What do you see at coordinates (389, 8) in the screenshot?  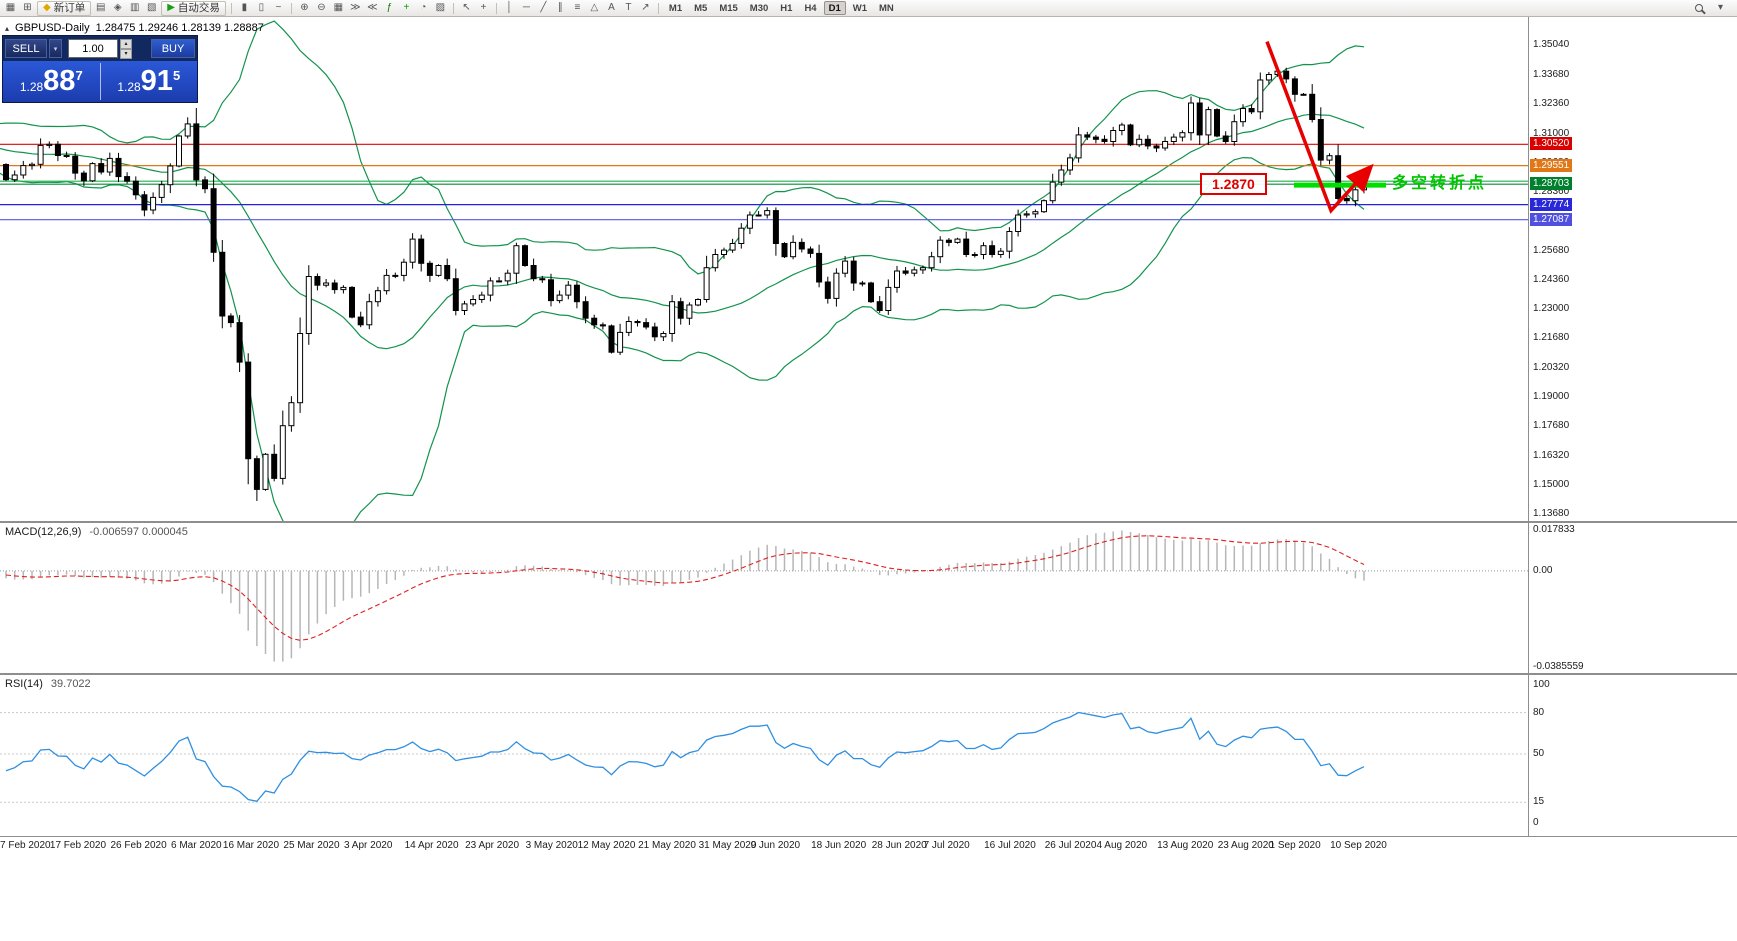 I see `indicators-icon: ƒ` at bounding box center [389, 8].